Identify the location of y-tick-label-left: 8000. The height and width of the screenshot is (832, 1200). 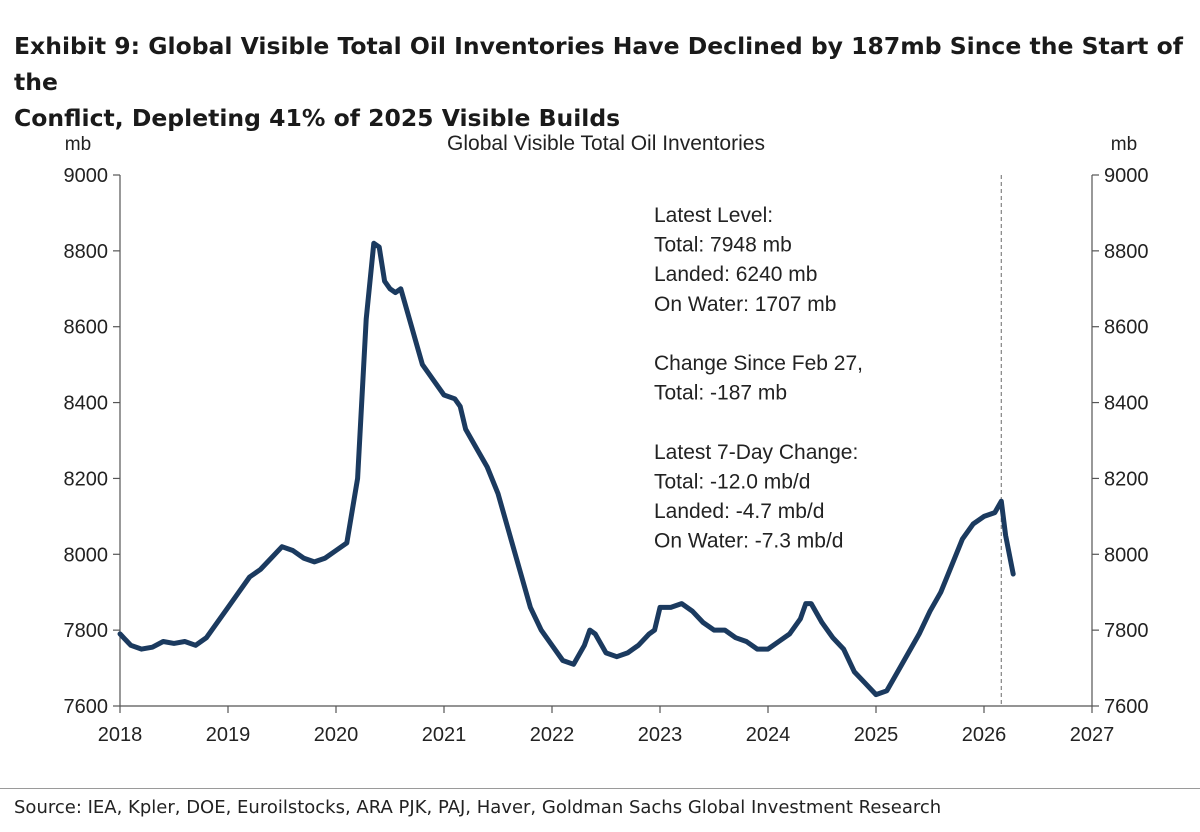
(86, 555).